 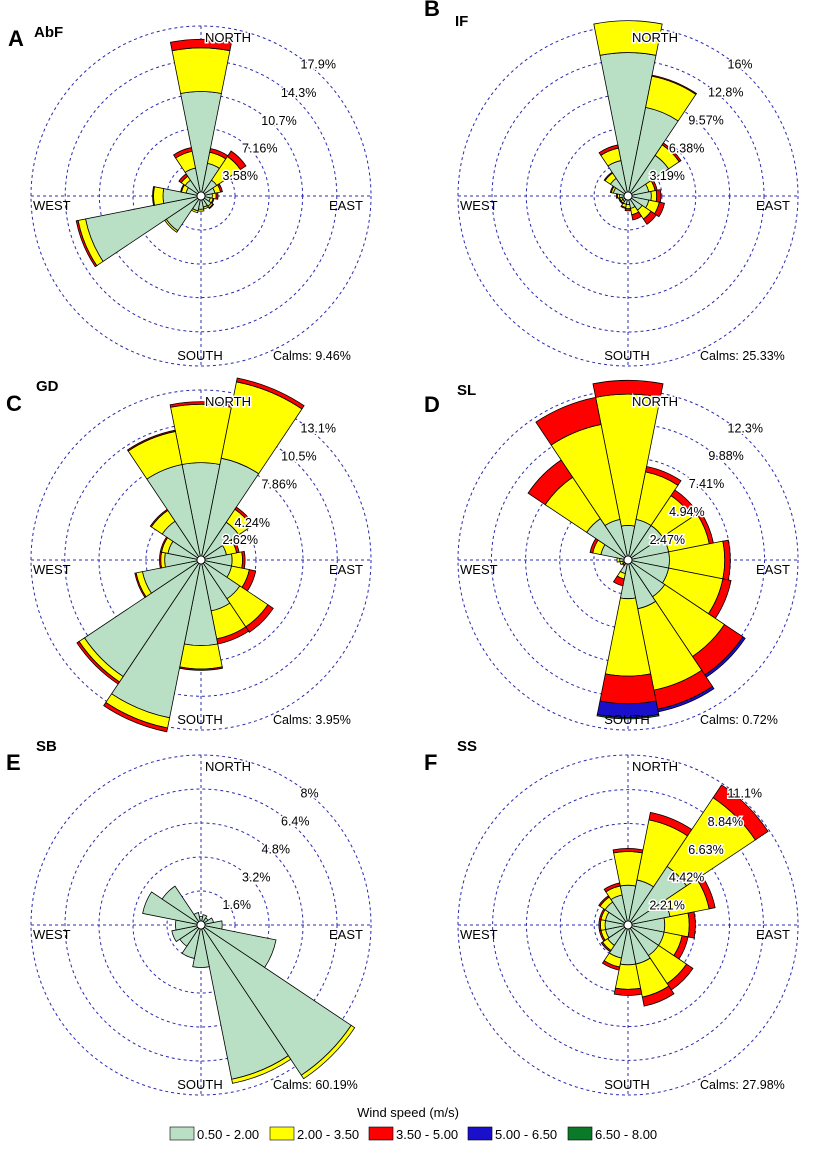 What do you see at coordinates (742, 356) in the screenshot?
I see `calms-value: Calms: 25.33%` at bounding box center [742, 356].